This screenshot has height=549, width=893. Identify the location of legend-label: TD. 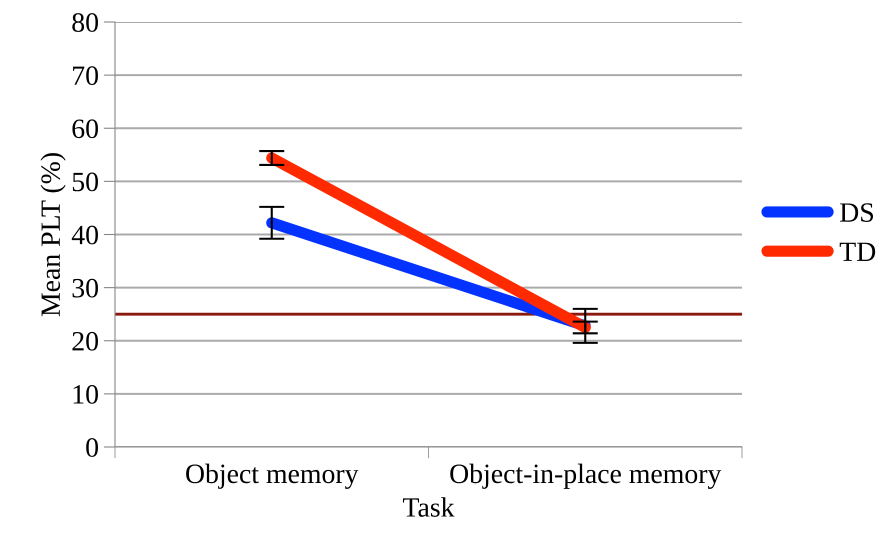
(858, 251).